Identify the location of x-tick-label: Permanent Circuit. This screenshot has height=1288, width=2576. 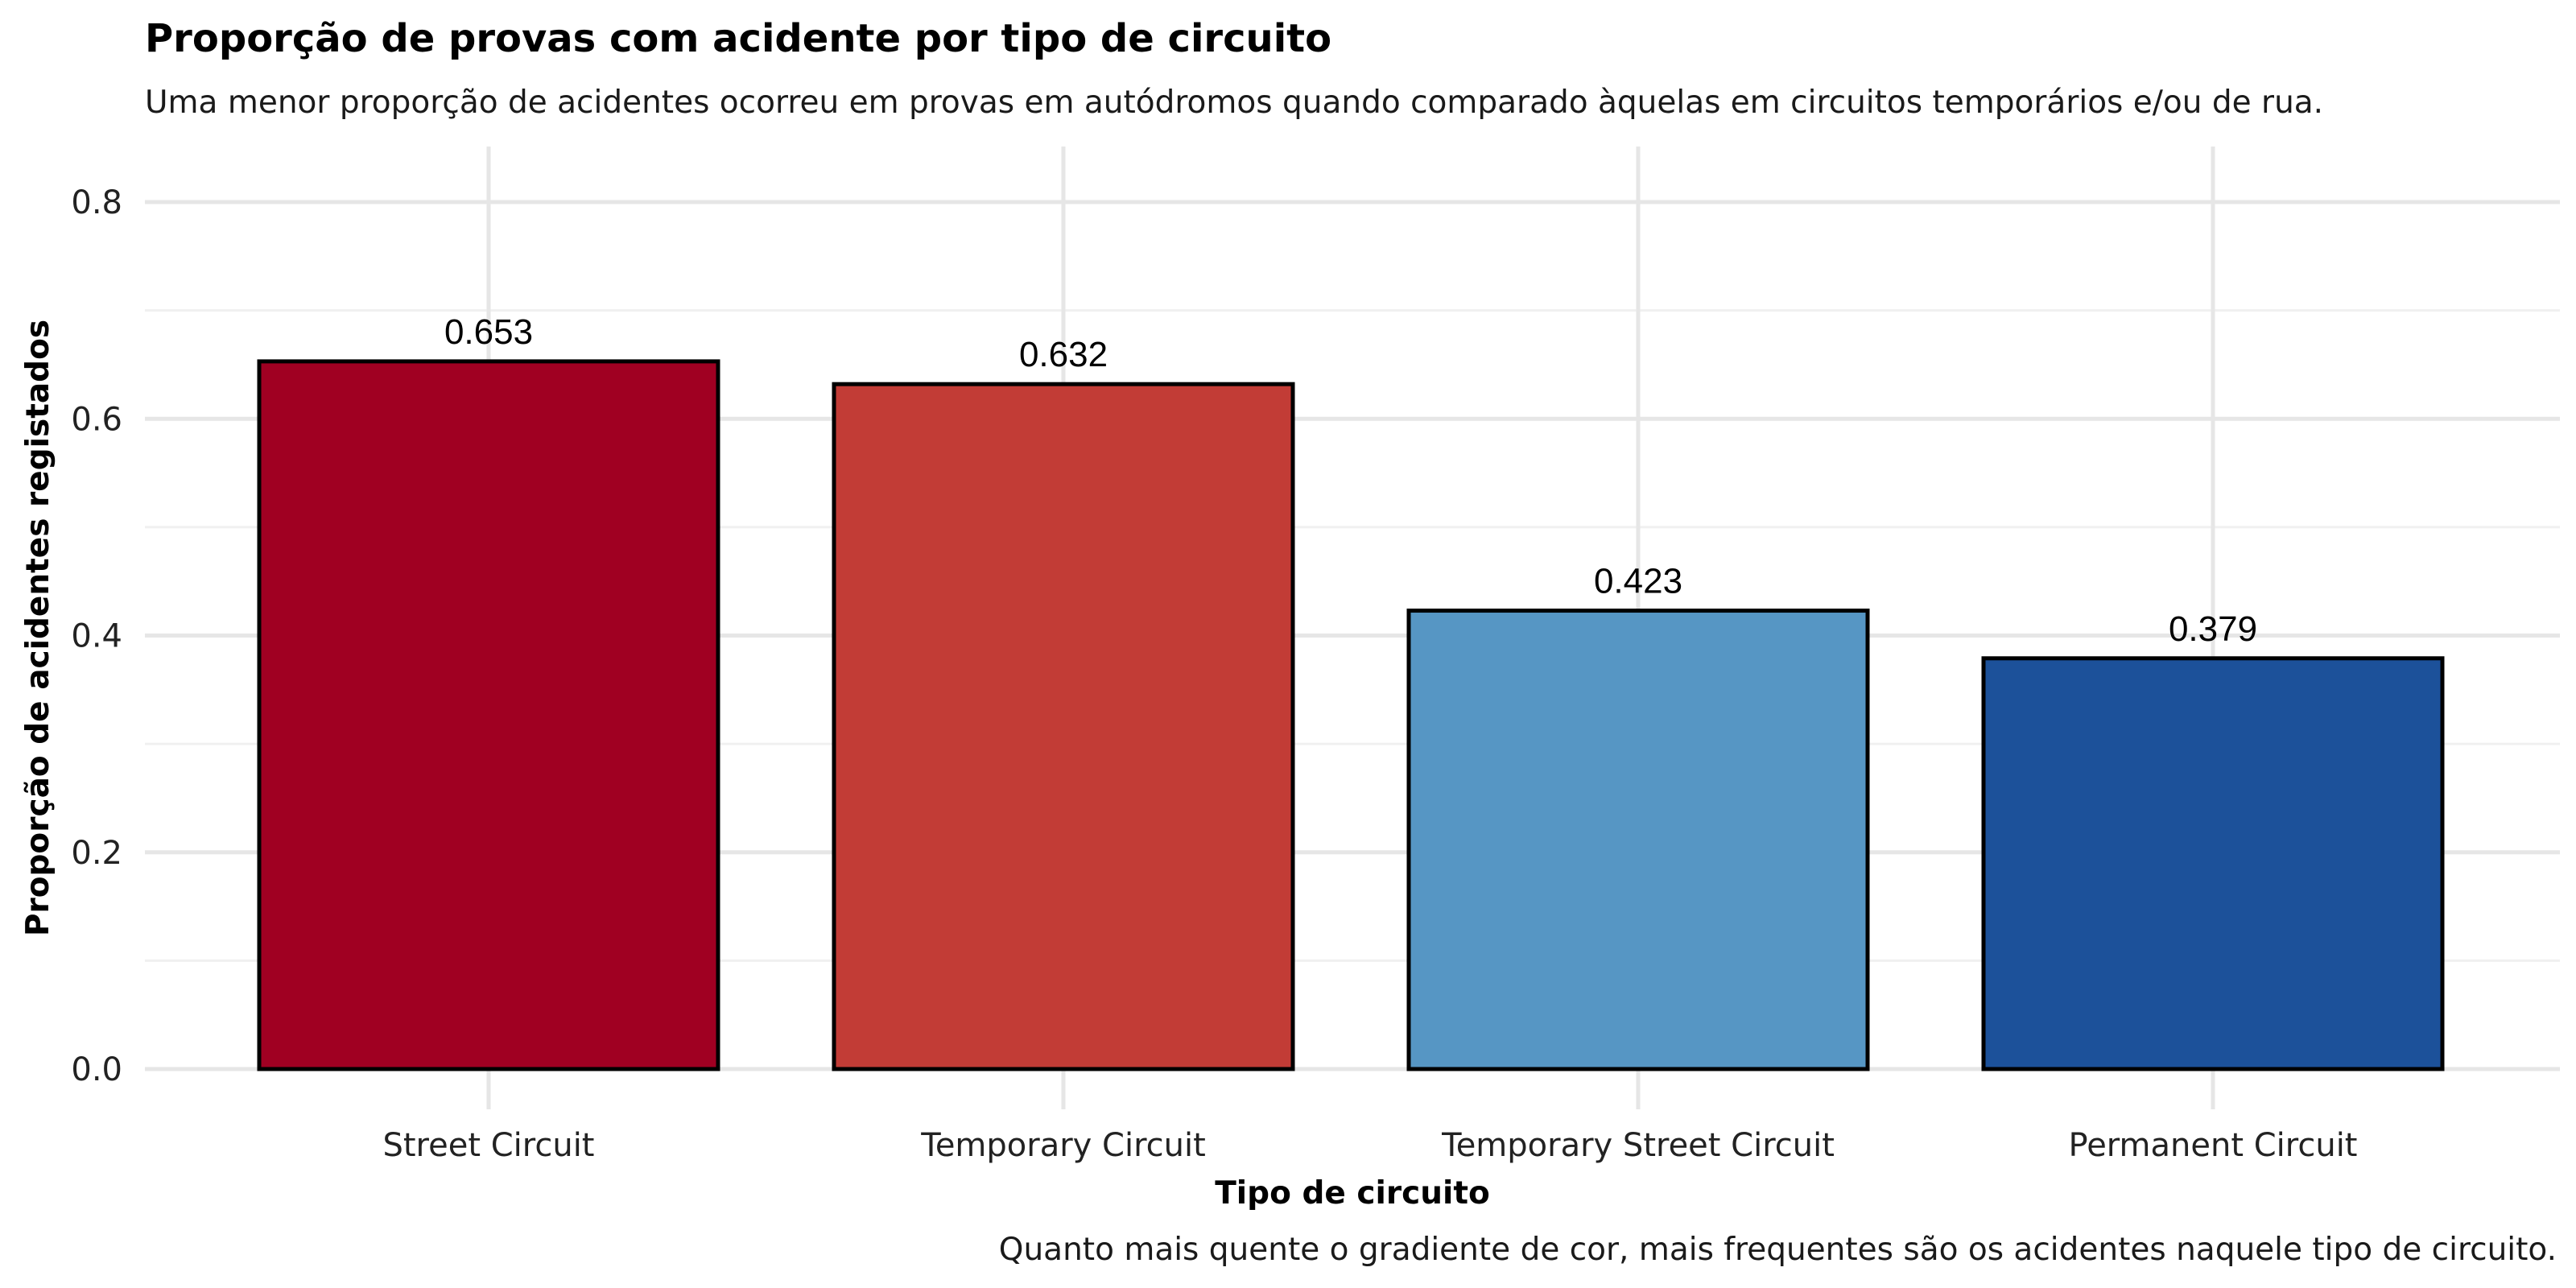
(2213, 1145).